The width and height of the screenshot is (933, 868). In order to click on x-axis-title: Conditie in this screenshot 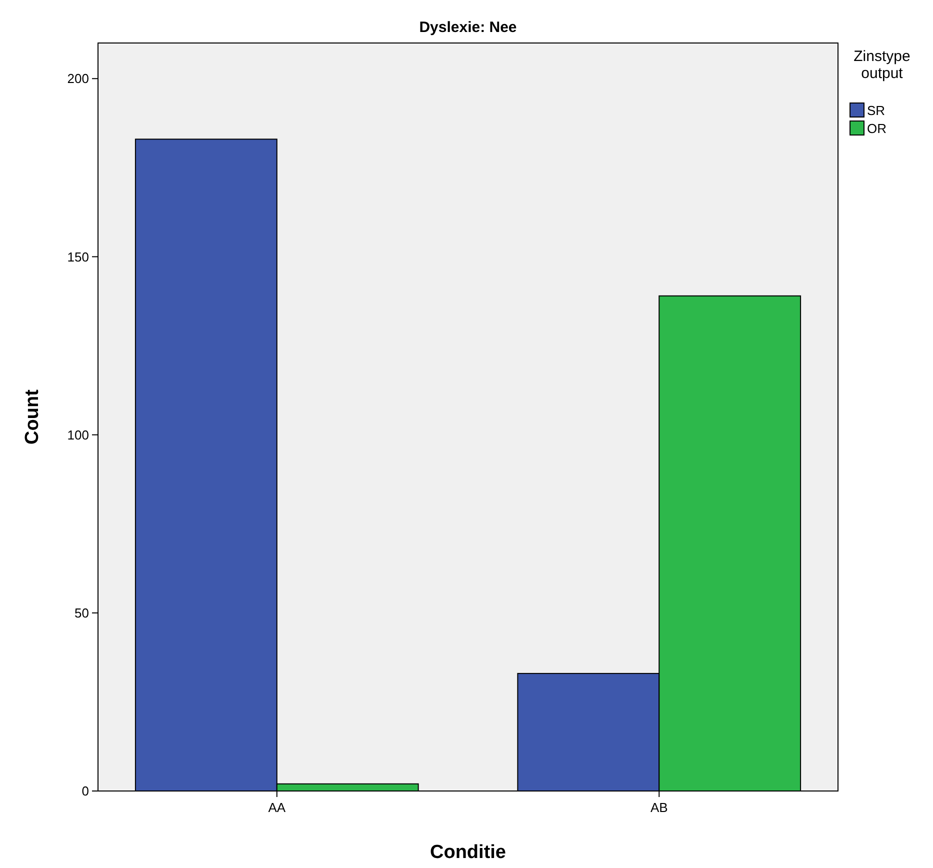, I will do `click(468, 852)`.